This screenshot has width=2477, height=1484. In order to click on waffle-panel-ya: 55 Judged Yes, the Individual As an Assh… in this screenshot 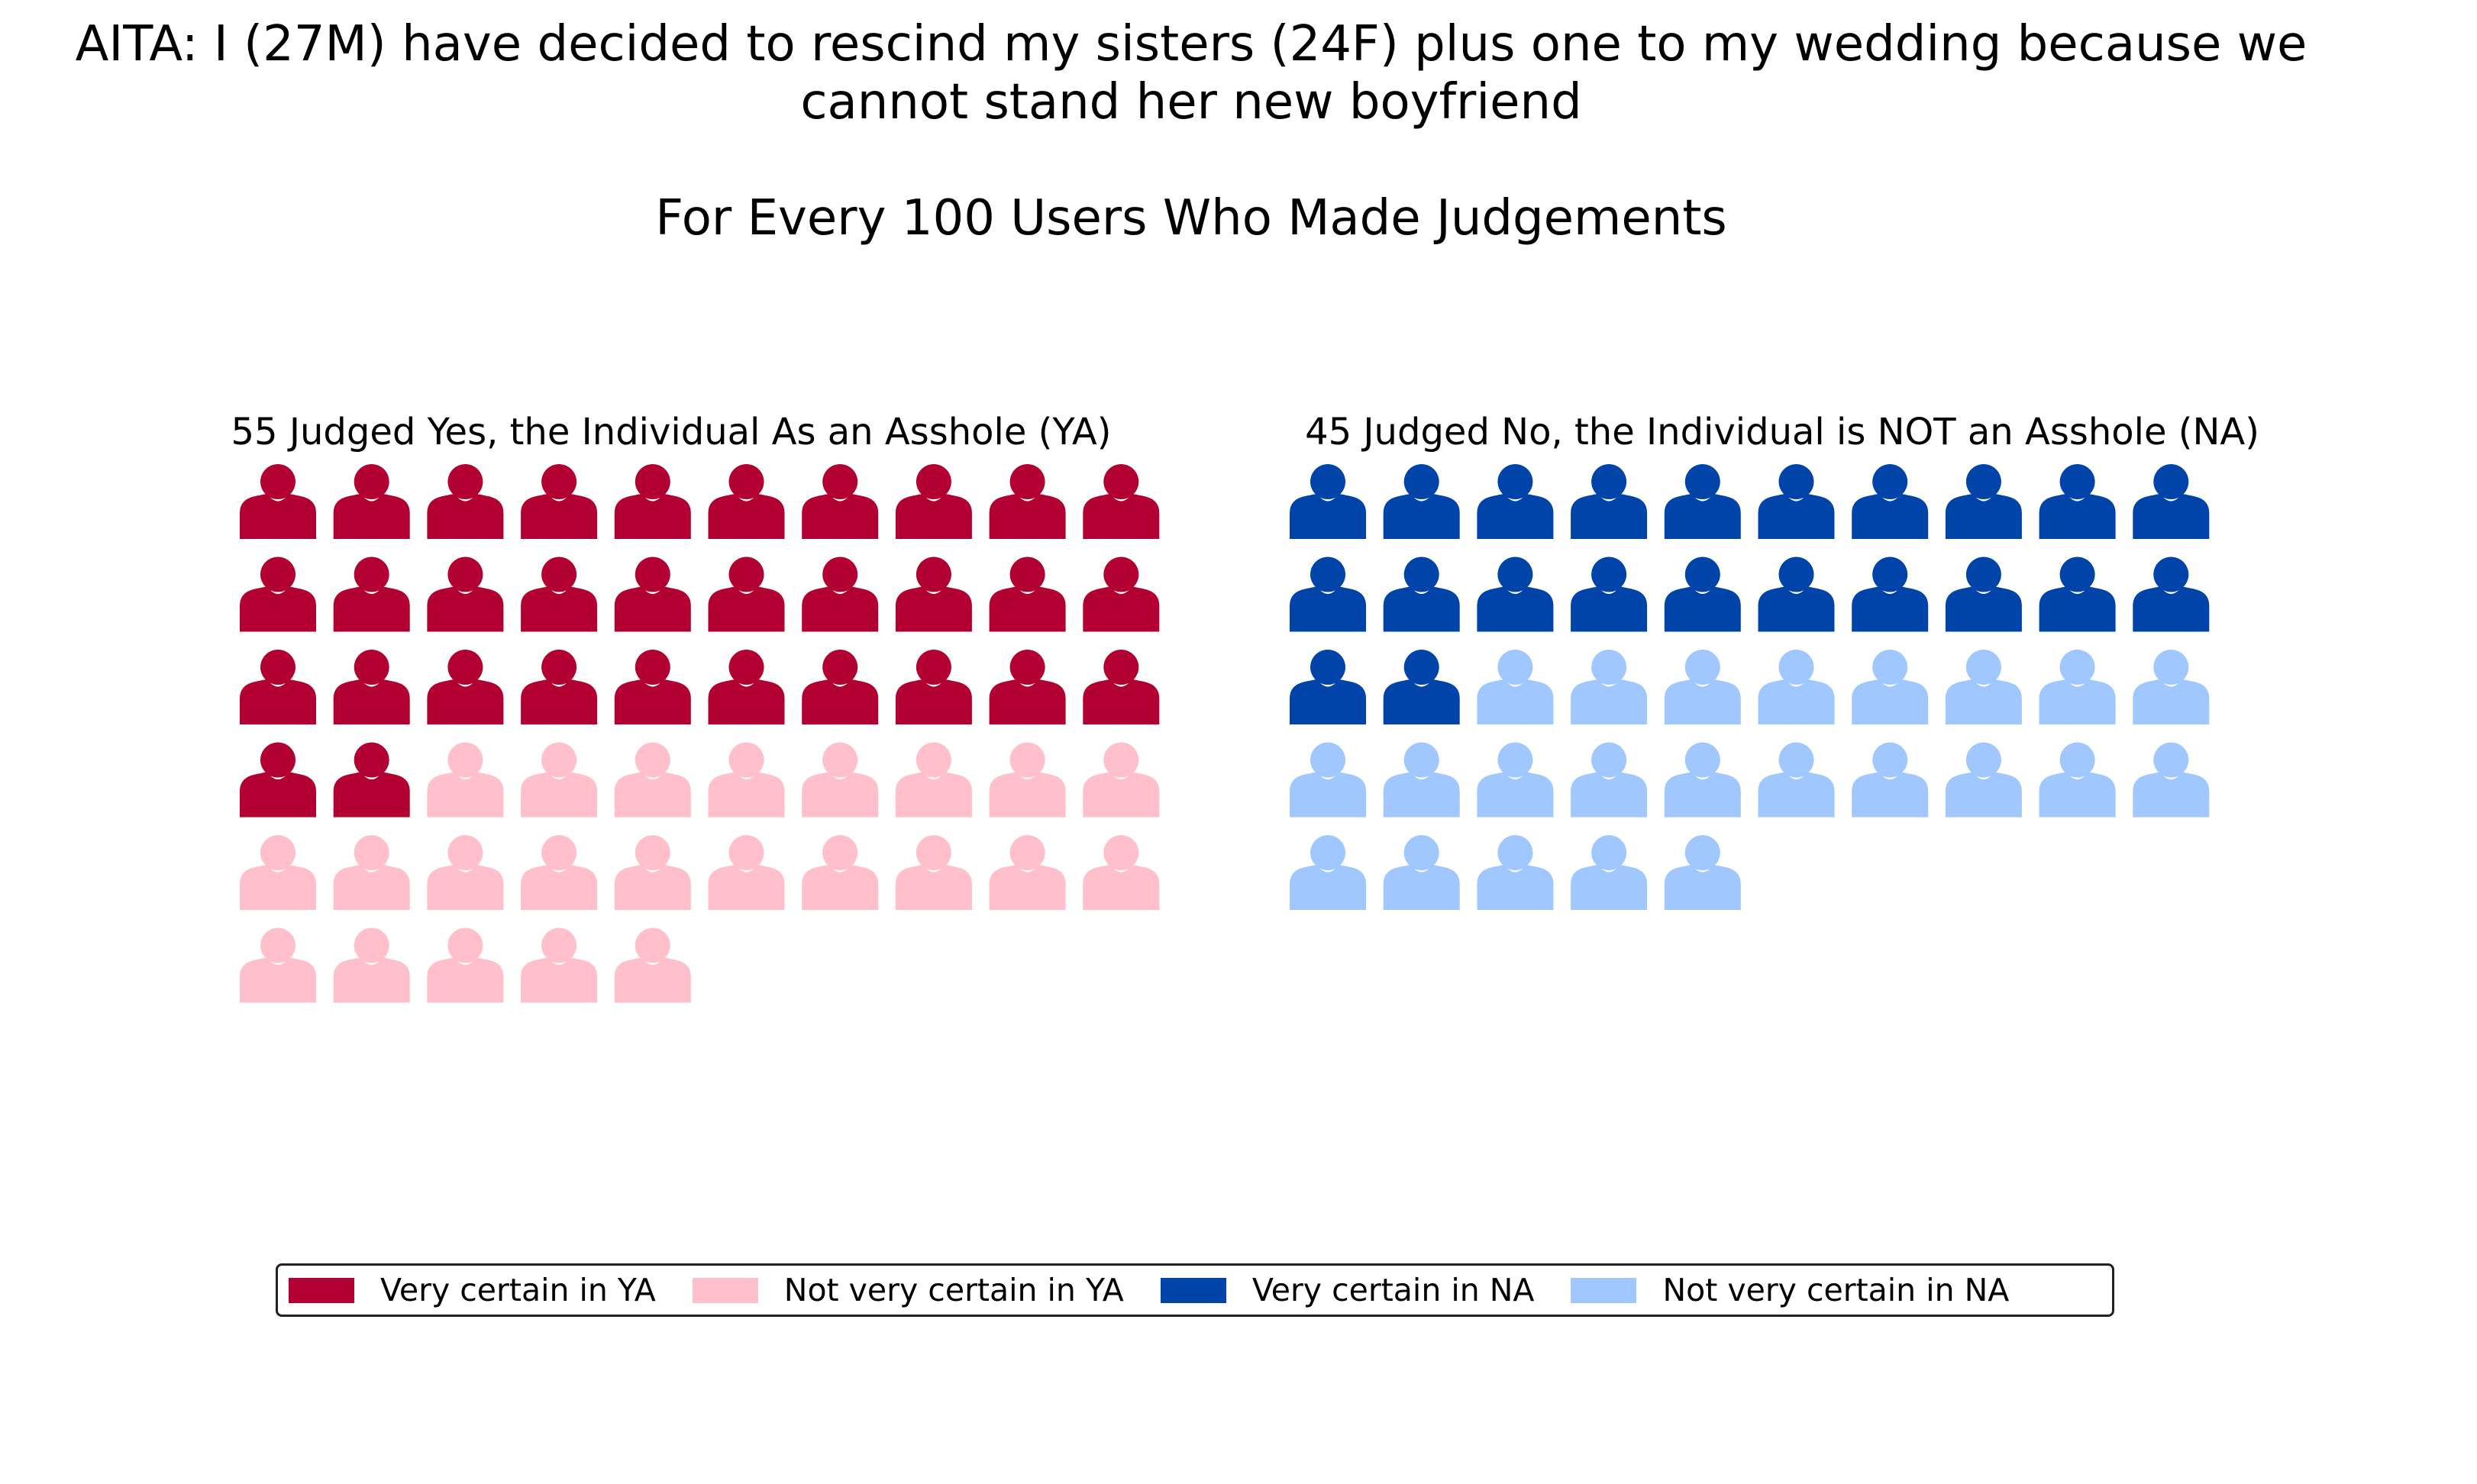, I will do `click(695, 707)`.